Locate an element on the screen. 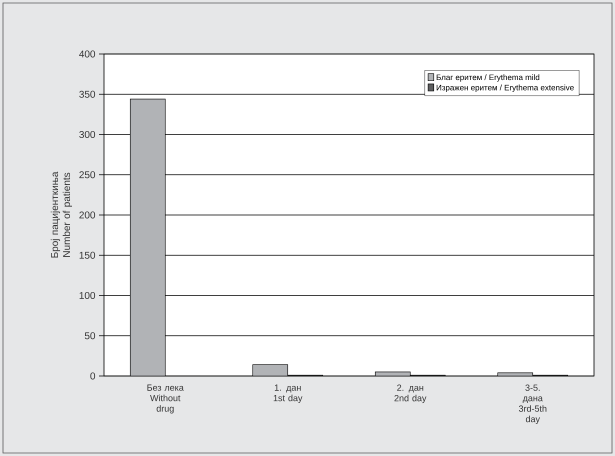 The height and width of the screenshot is (456, 615). x-tick-label: Без лека Without drug is located at coordinates (165, 399).